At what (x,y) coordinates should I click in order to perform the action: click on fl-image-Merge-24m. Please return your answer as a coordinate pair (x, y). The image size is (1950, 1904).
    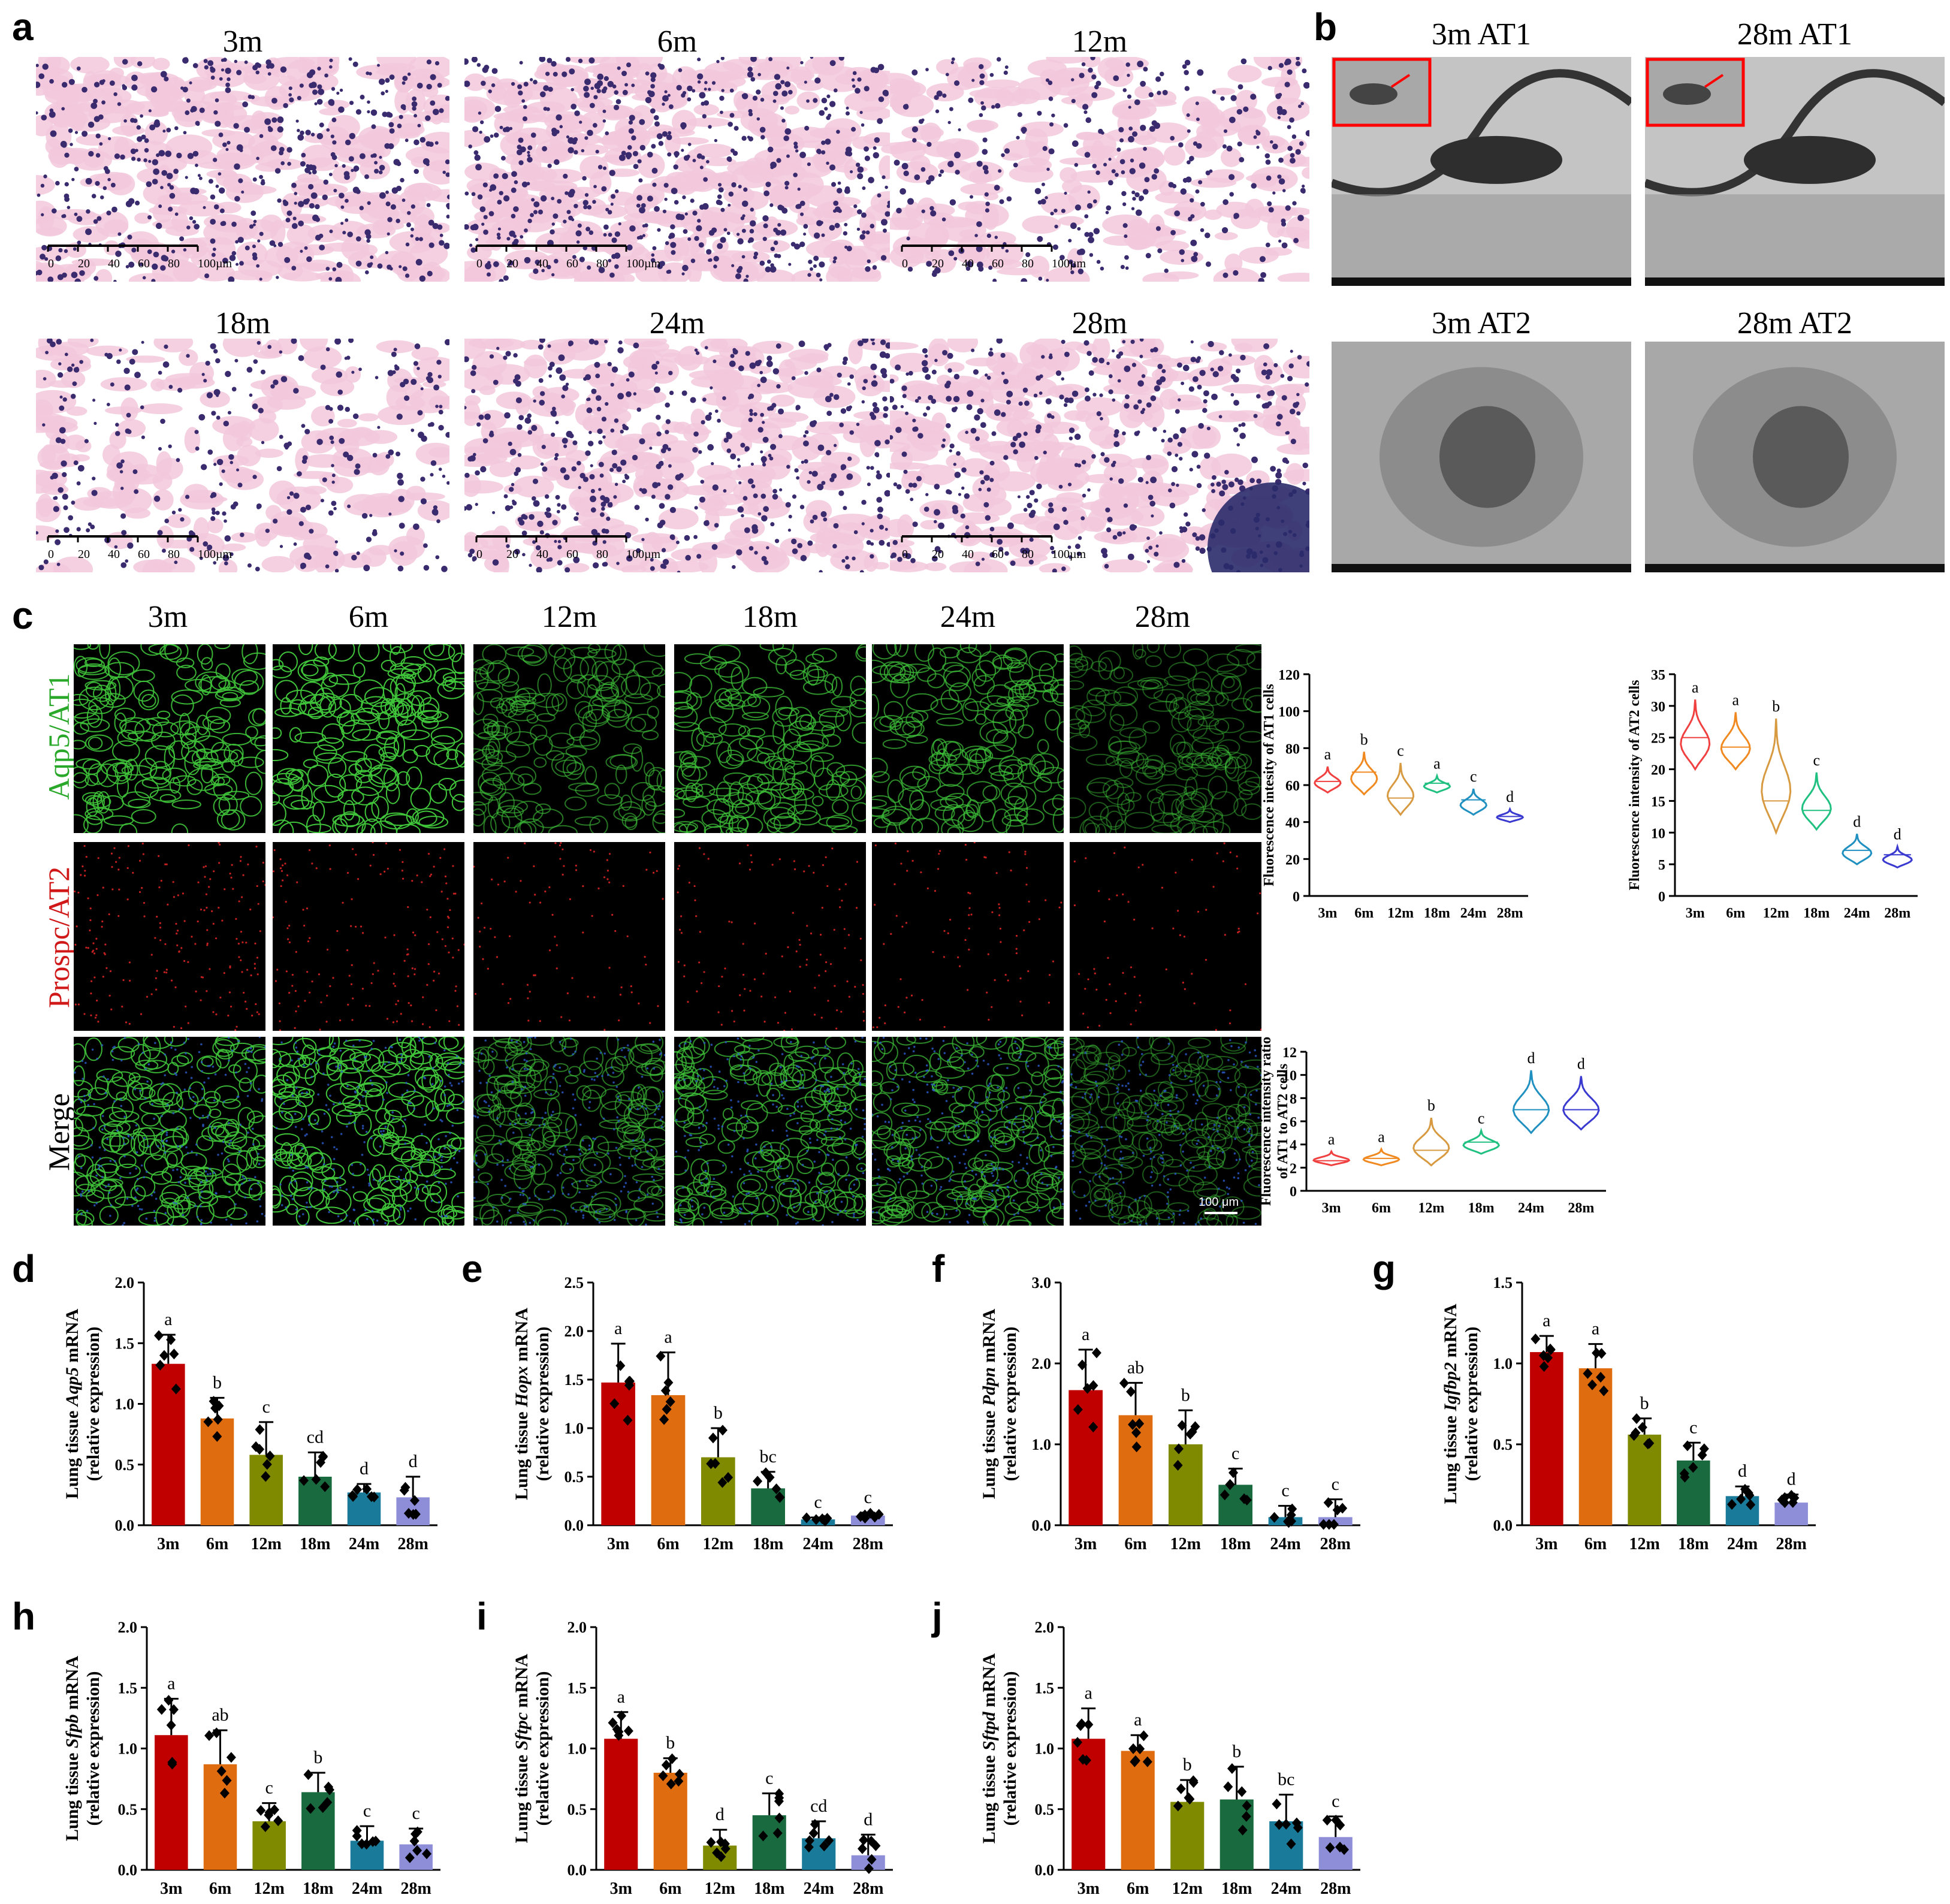
    Looking at the image, I should click on (968, 1131).